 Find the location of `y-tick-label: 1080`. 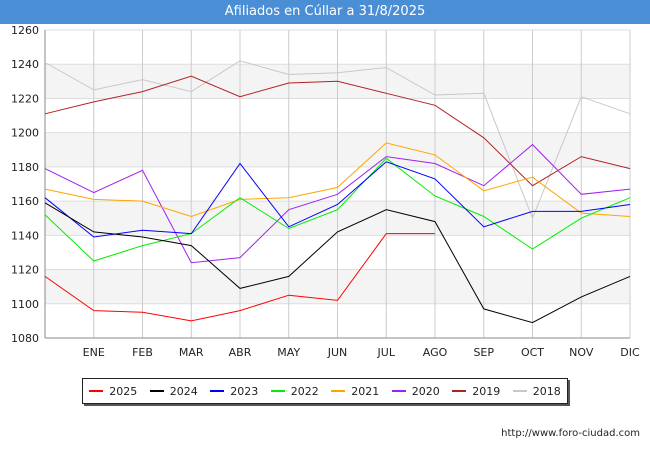

y-tick-label: 1080 is located at coordinates (25, 338).